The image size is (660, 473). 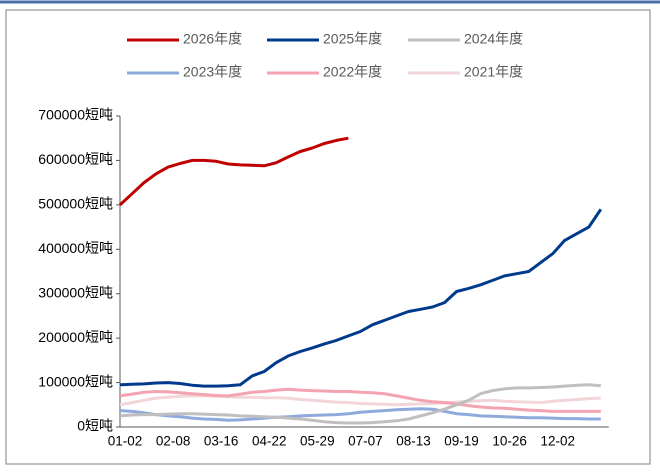 What do you see at coordinates (493, 72) in the screenshot?
I see `legend-label: 2021年度` at bounding box center [493, 72].